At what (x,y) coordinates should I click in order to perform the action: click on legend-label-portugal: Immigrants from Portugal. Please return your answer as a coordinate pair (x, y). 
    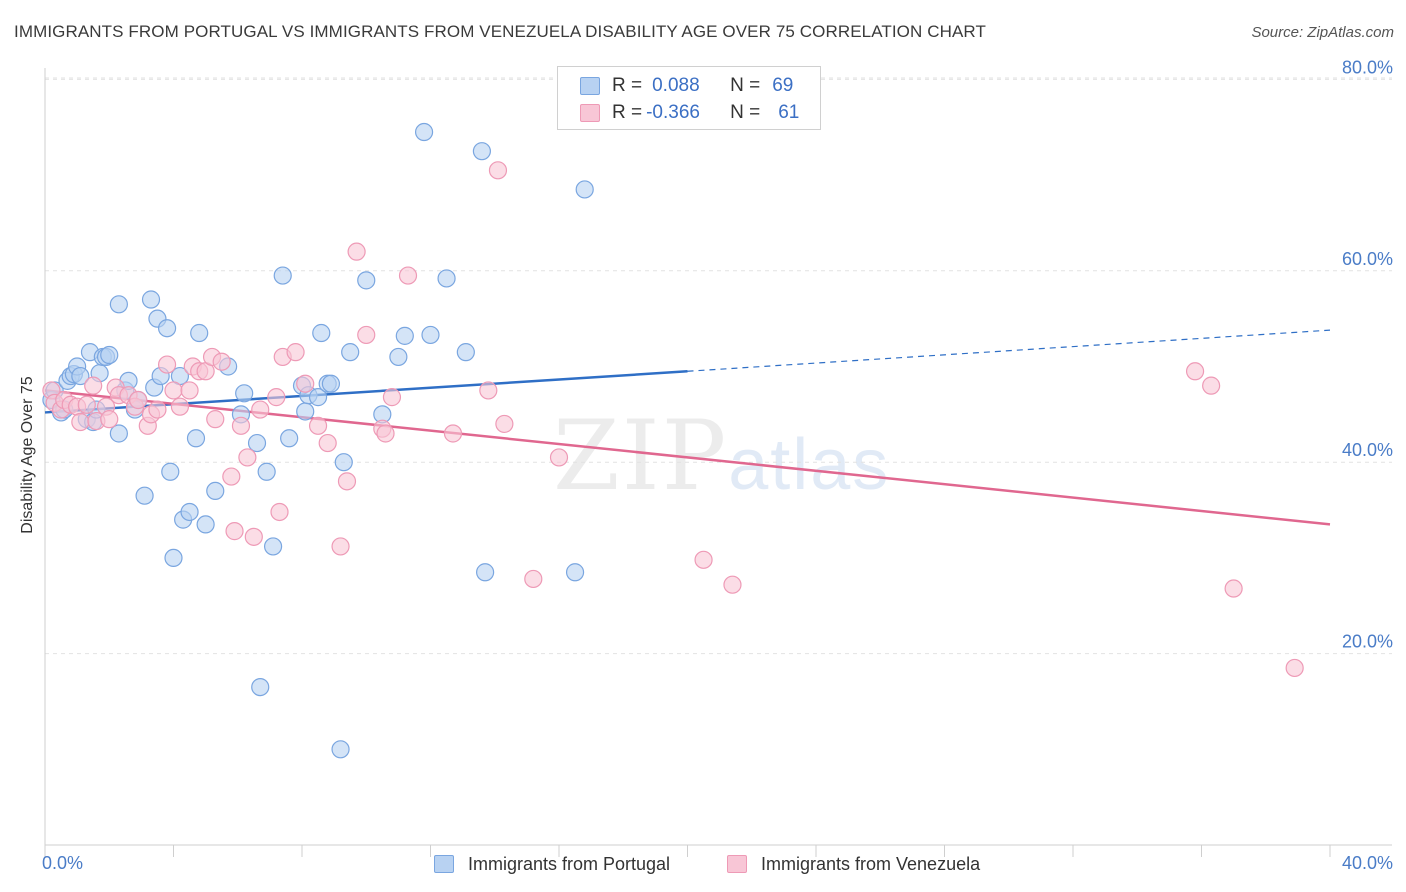
    Looking at the image, I should click on (569, 863).